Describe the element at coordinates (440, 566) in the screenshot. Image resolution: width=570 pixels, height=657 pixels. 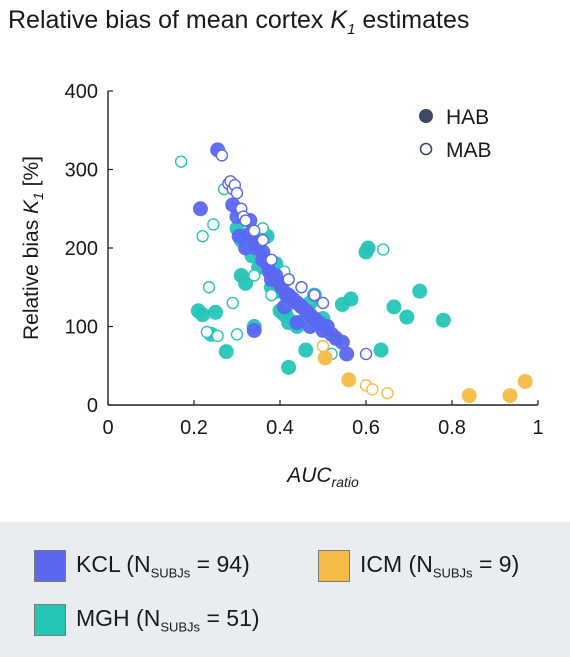
I see `legend-label-icm: ICM (NSUBJs = 9)` at that location.